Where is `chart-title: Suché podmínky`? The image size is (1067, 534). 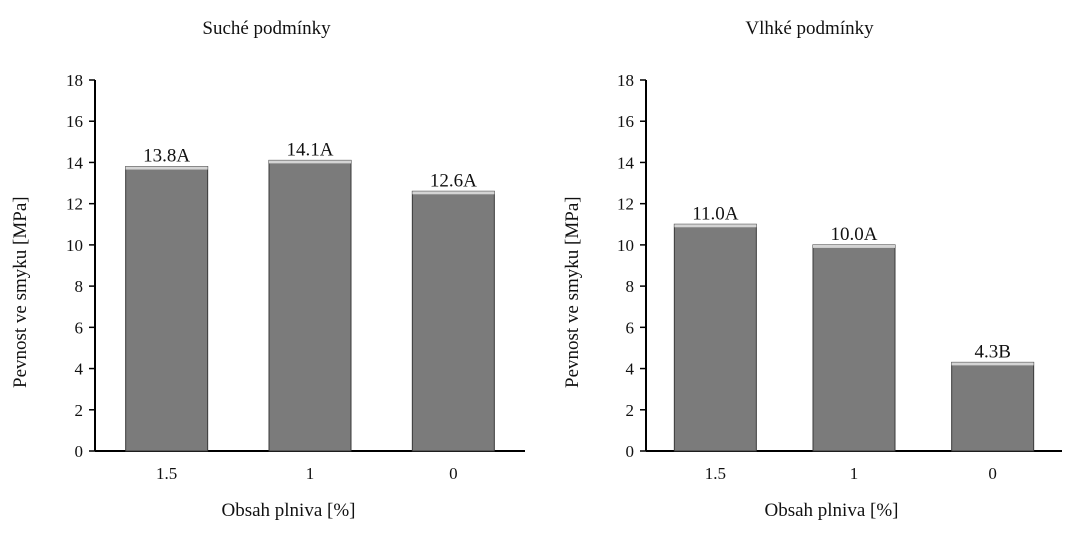
chart-title: Suché podmínky is located at coordinates (266, 28).